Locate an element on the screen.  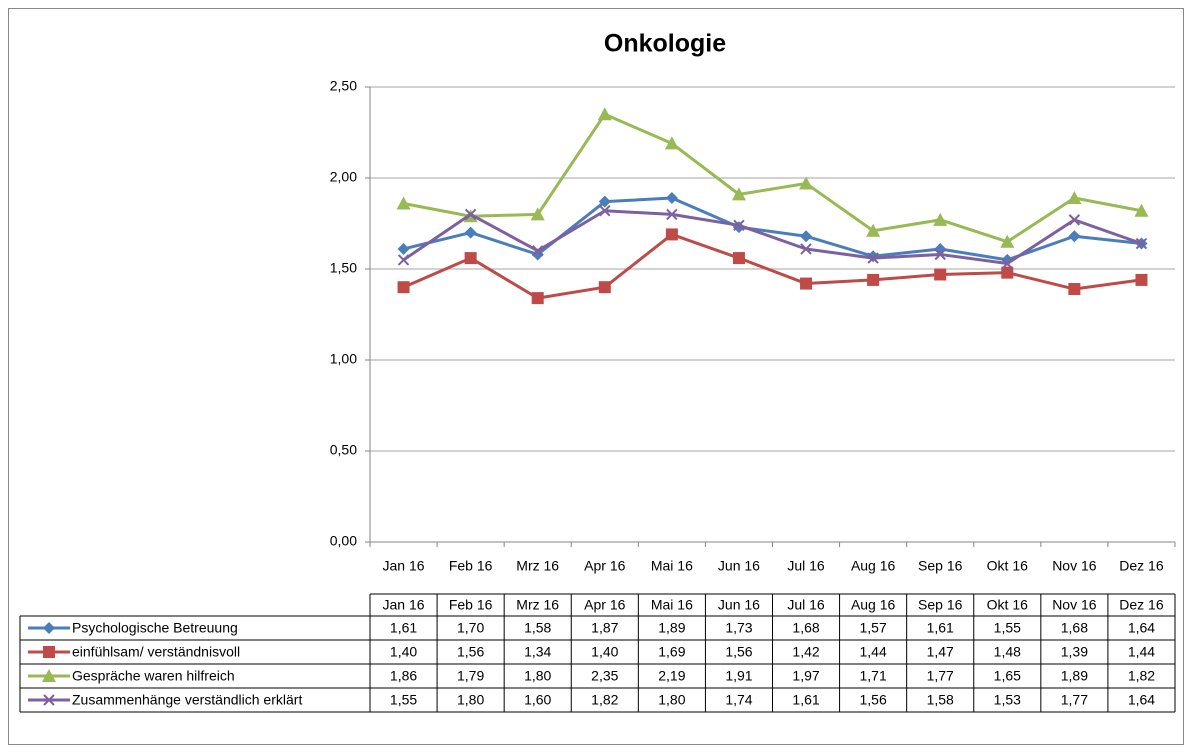
table-header: Aug 16 is located at coordinates (873, 605).